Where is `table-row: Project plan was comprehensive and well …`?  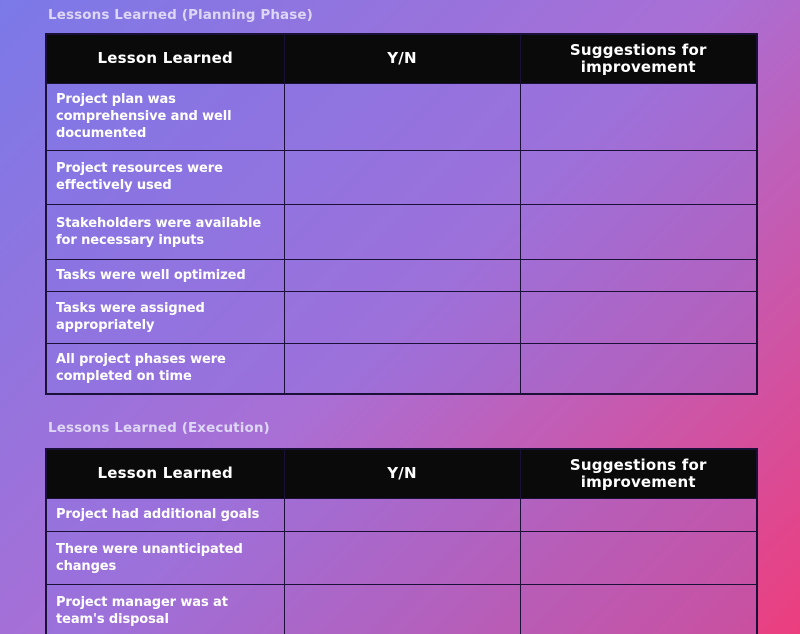 table-row: Project plan was comprehensive and well … is located at coordinates (401, 116).